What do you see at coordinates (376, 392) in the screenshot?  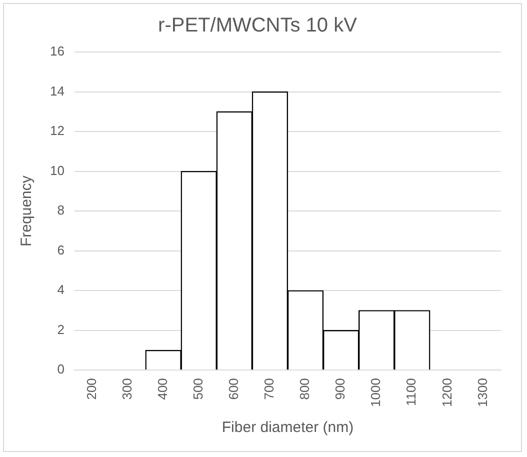 I see `x-tick-label: 1000` at bounding box center [376, 392].